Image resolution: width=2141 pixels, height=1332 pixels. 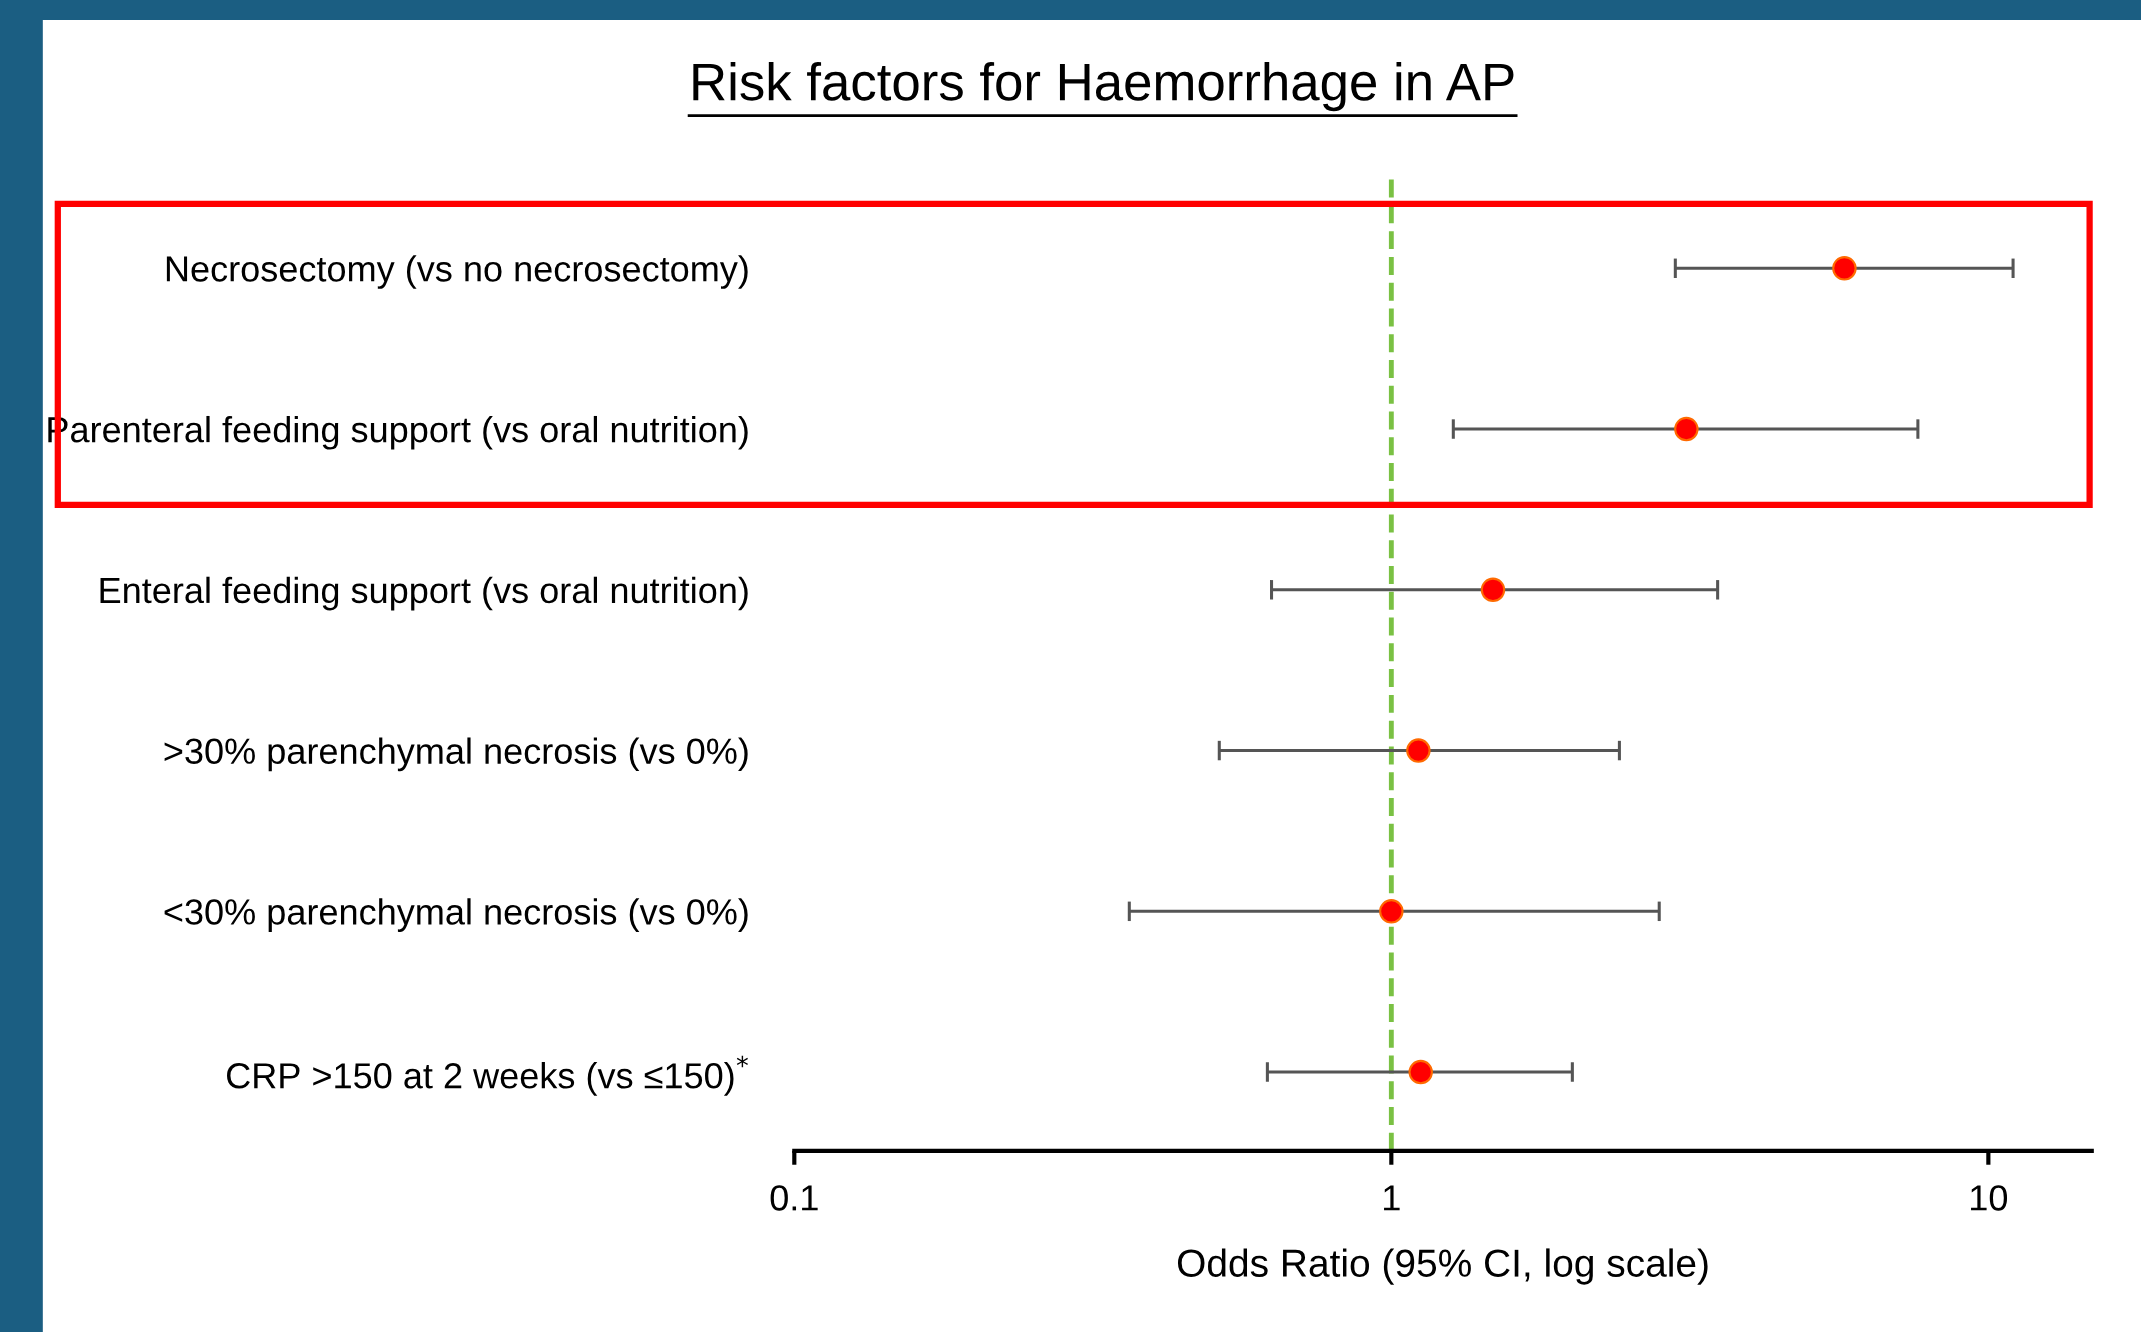 I want to click on x-axis-title: Odds Ratio (95% CI, log scale), so click(x=1442, y=1266).